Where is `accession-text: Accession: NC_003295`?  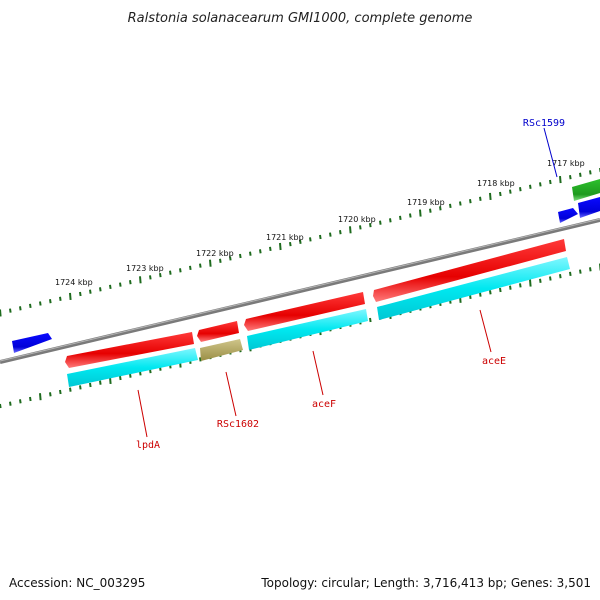 accession-text: Accession: NC_003295 is located at coordinates (77, 583).